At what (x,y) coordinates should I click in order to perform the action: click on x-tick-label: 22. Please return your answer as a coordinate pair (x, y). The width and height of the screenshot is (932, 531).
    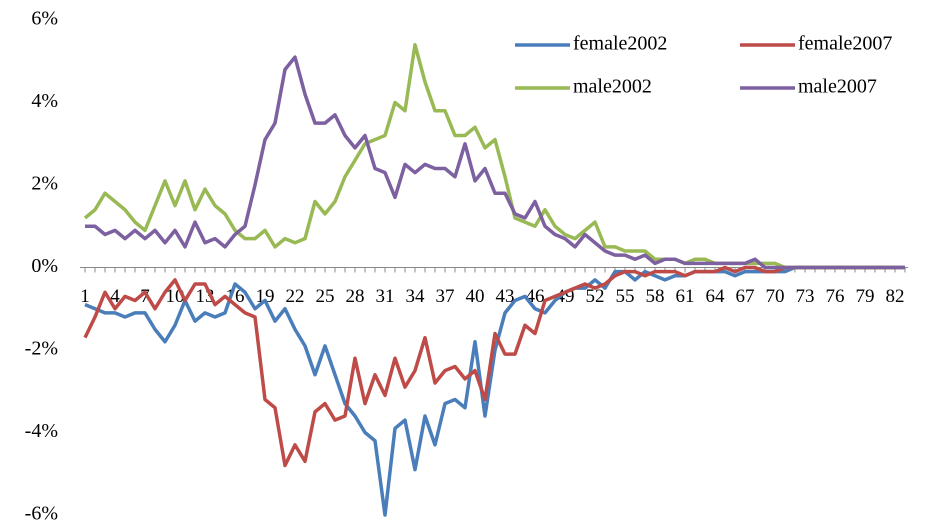
    Looking at the image, I should click on (295, 296).